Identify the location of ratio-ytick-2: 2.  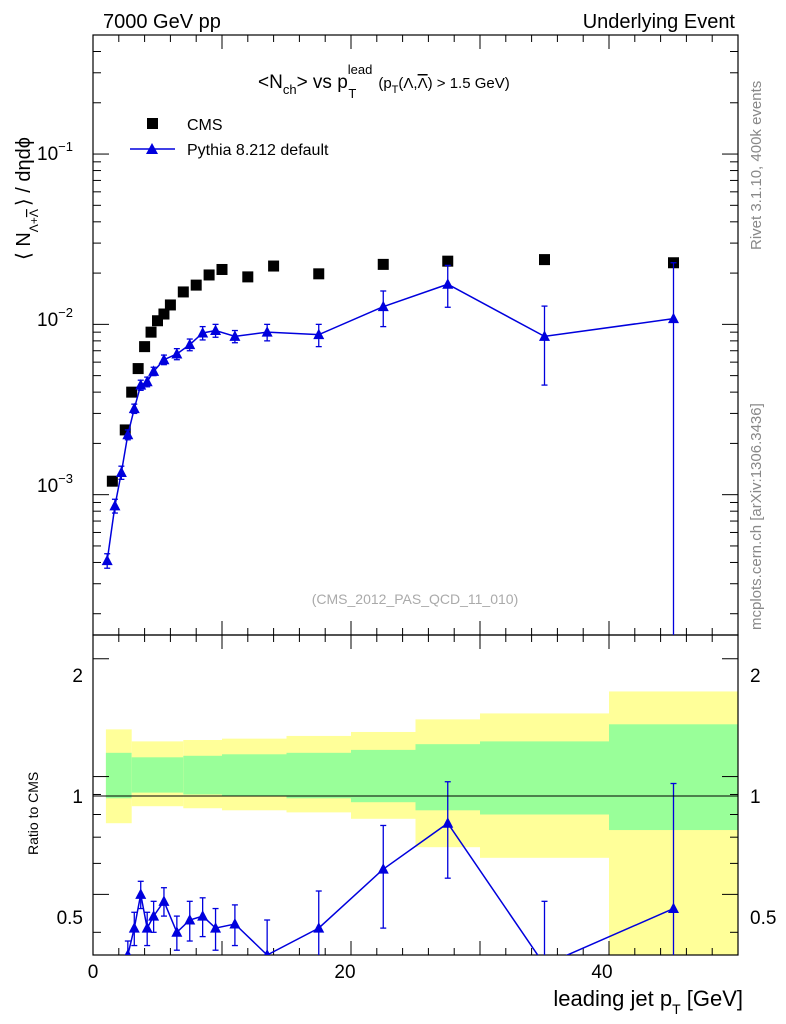
(77, 676).